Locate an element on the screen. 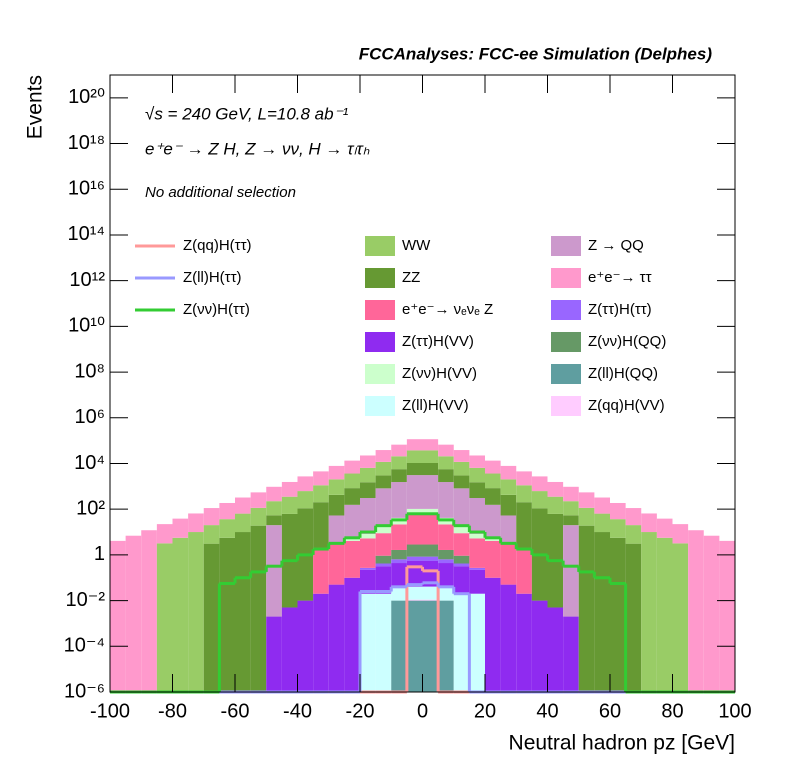 This screenshot has width=796, height=772. legend-label: Z(ll)H(ττ) is located at coordinates (212, 277).